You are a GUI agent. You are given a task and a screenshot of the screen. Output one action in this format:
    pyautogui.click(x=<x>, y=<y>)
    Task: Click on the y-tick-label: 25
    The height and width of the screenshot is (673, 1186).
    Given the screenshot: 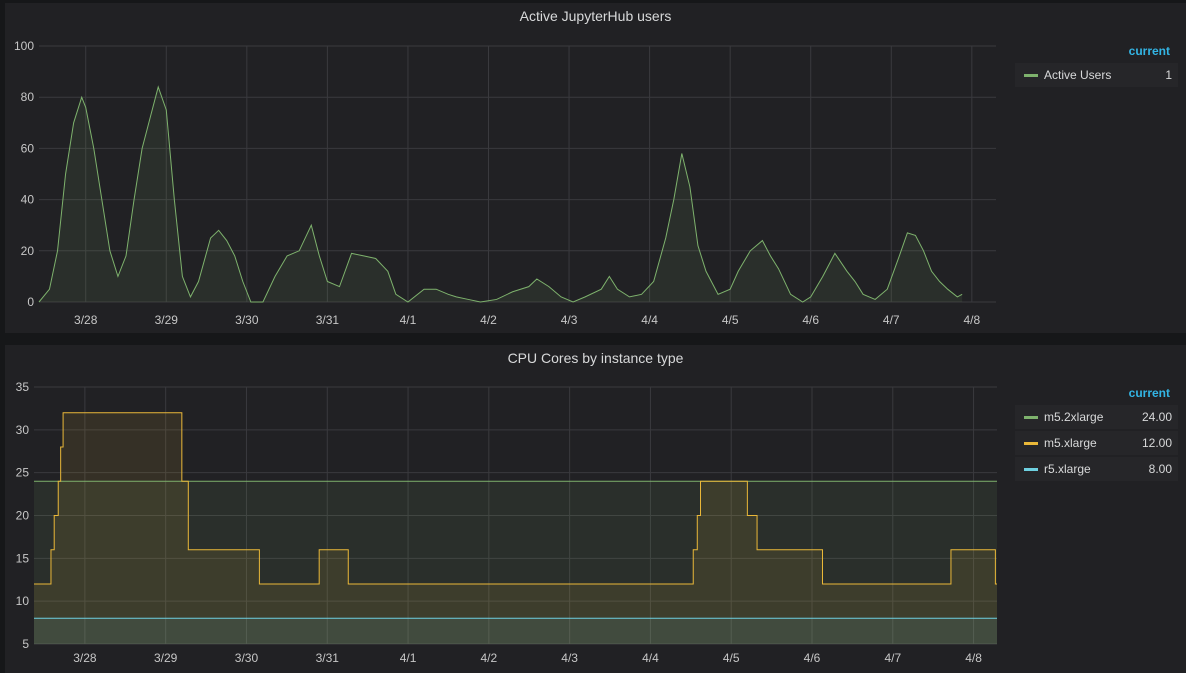 What is the action you would take?
    pyautogui.click(x=23, y=473)
    